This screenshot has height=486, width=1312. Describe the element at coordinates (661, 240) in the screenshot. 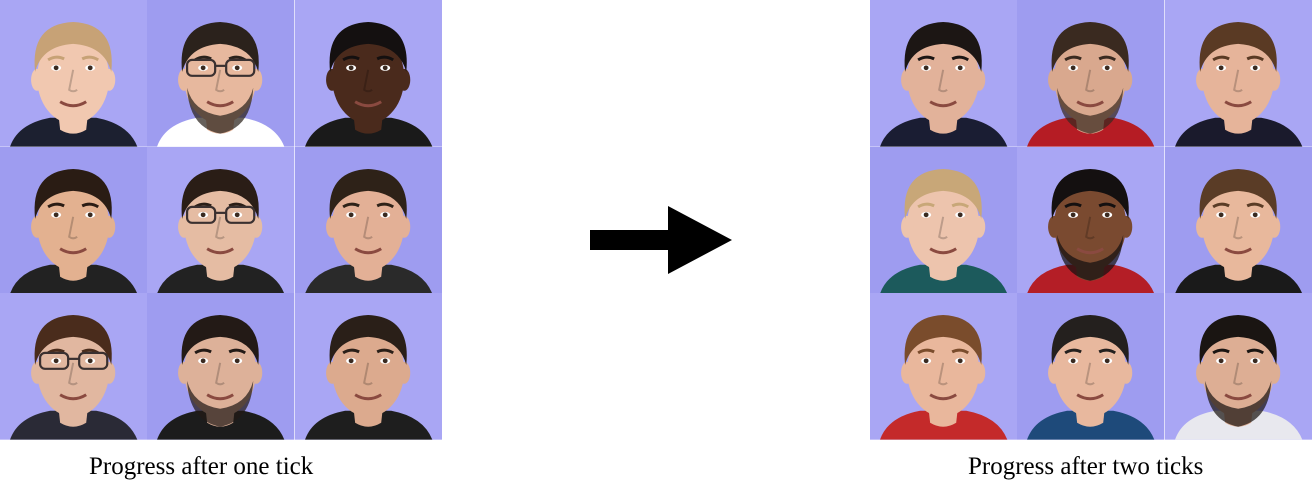

I see `arrow-right-icon` at that location.